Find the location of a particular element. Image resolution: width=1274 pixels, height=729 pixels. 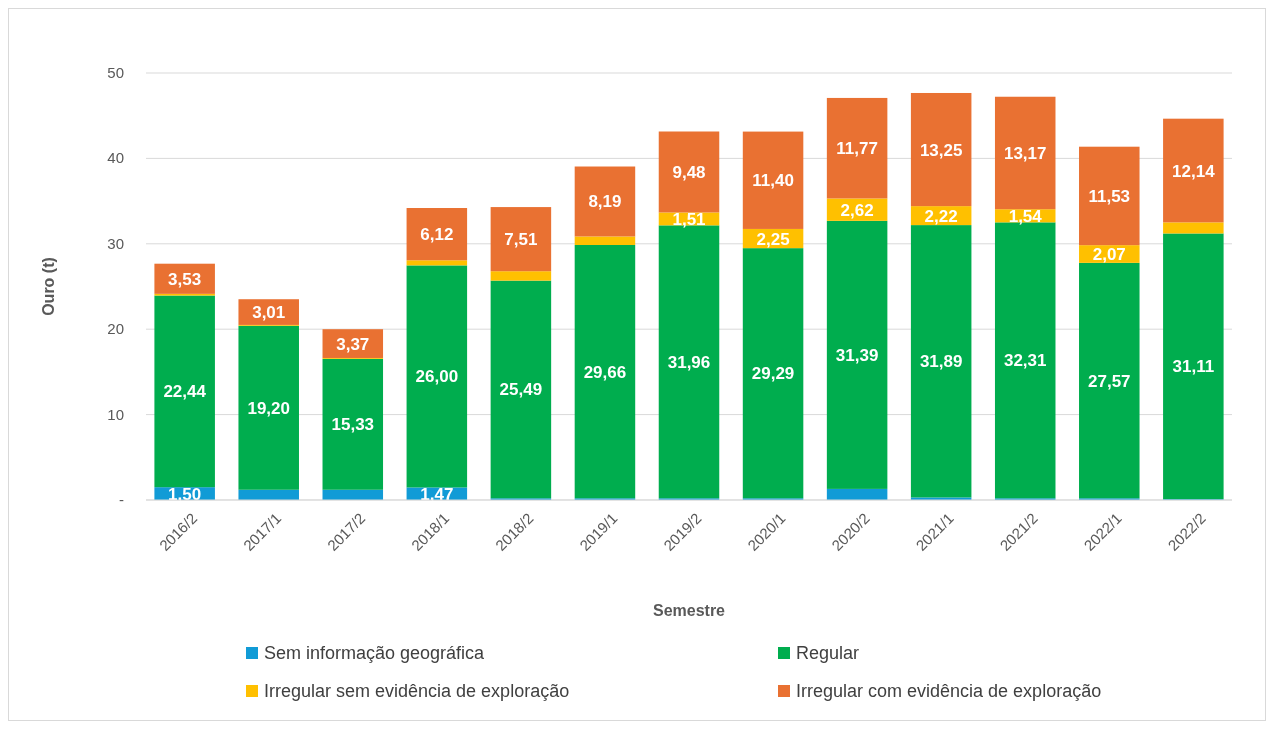

data-label: 6,12 is located at coordinates (437, 235).